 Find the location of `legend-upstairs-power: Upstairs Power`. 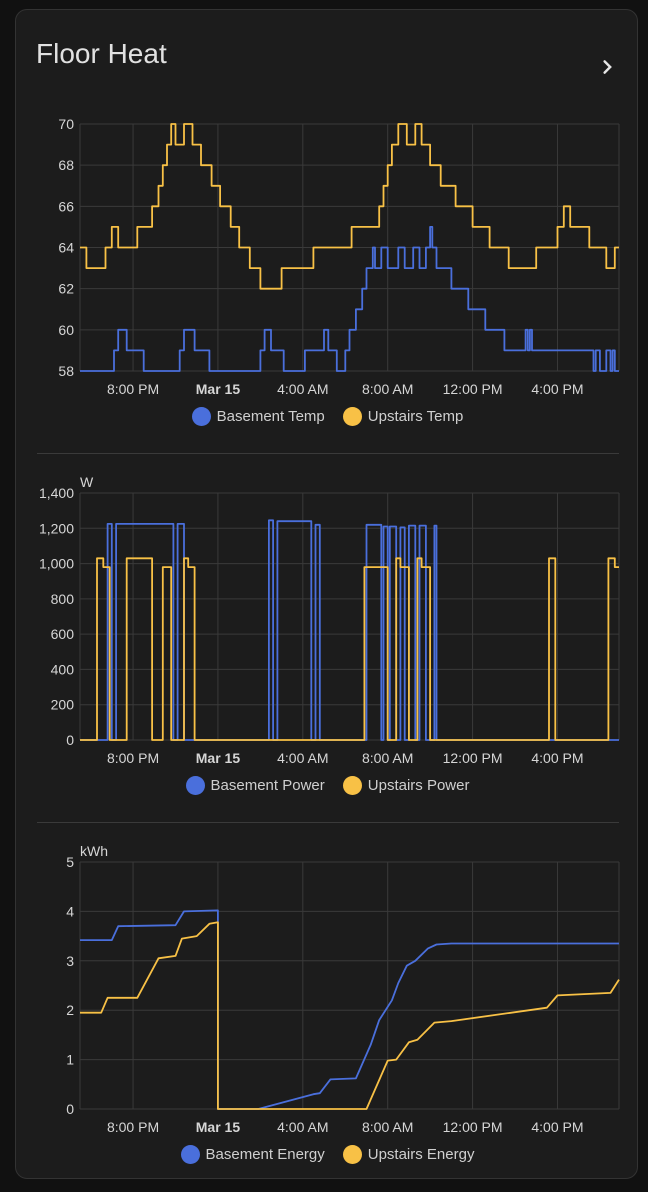

legend-upstairs-power: Upstairs Power is located at coordinates (406, 785).